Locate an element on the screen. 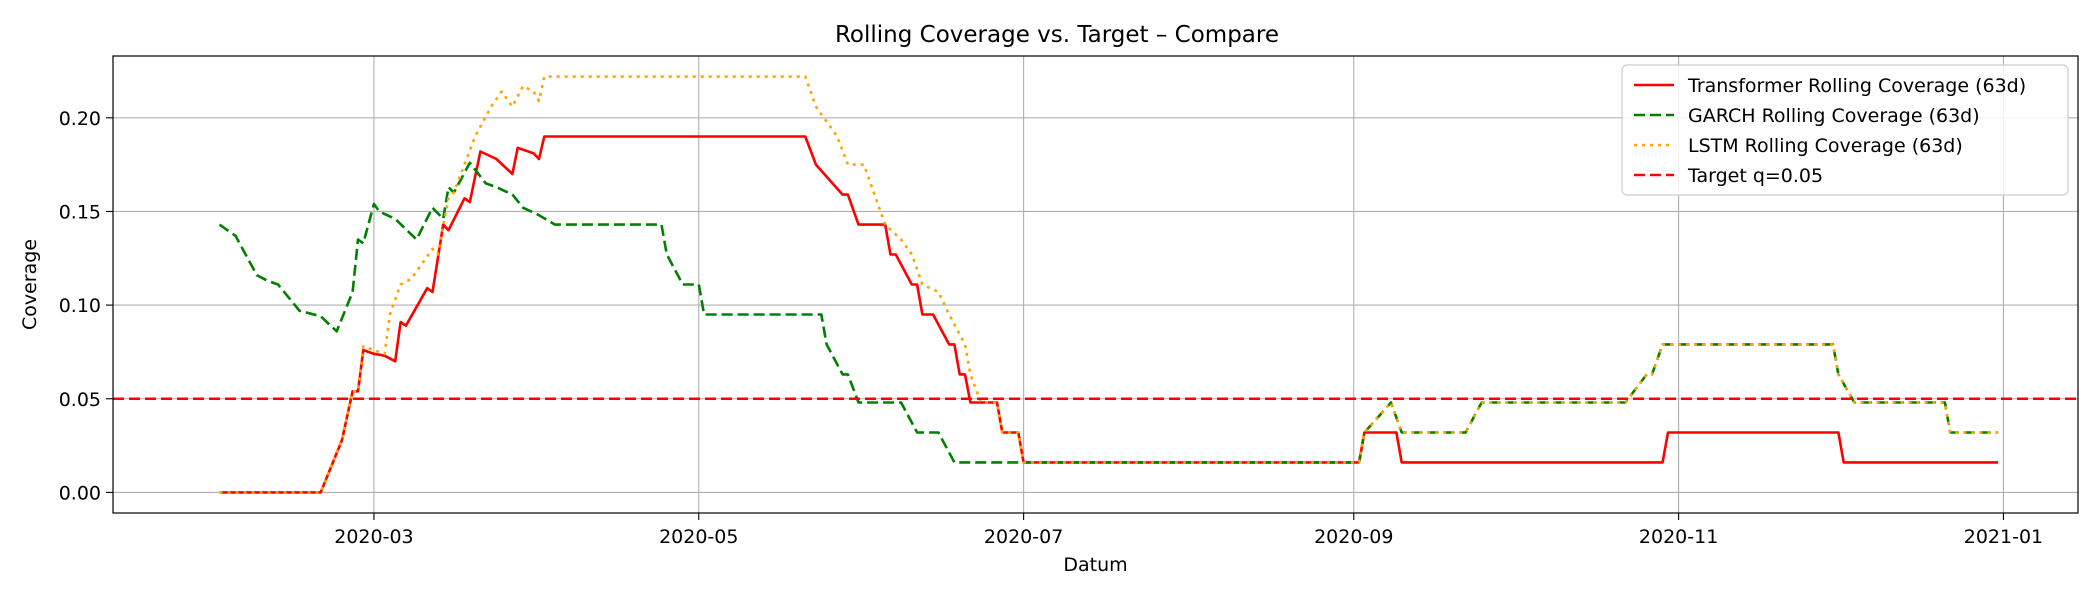  y-axis-label: Coverage is located at coordinates (30, 284).